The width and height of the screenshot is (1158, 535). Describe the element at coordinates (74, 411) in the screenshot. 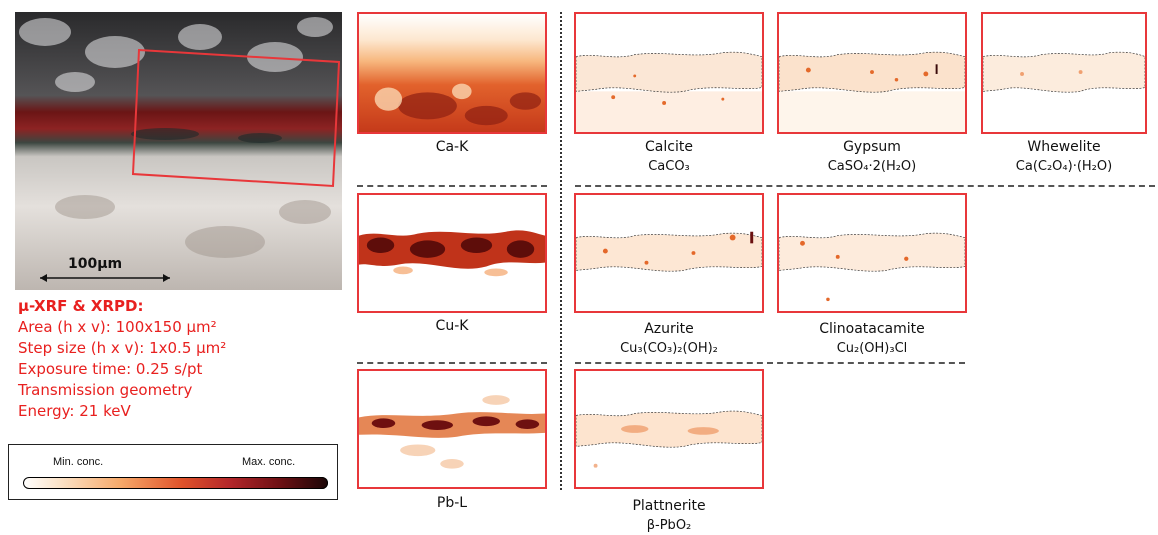

I see `info-line: Energy: 21 keV` at that location.